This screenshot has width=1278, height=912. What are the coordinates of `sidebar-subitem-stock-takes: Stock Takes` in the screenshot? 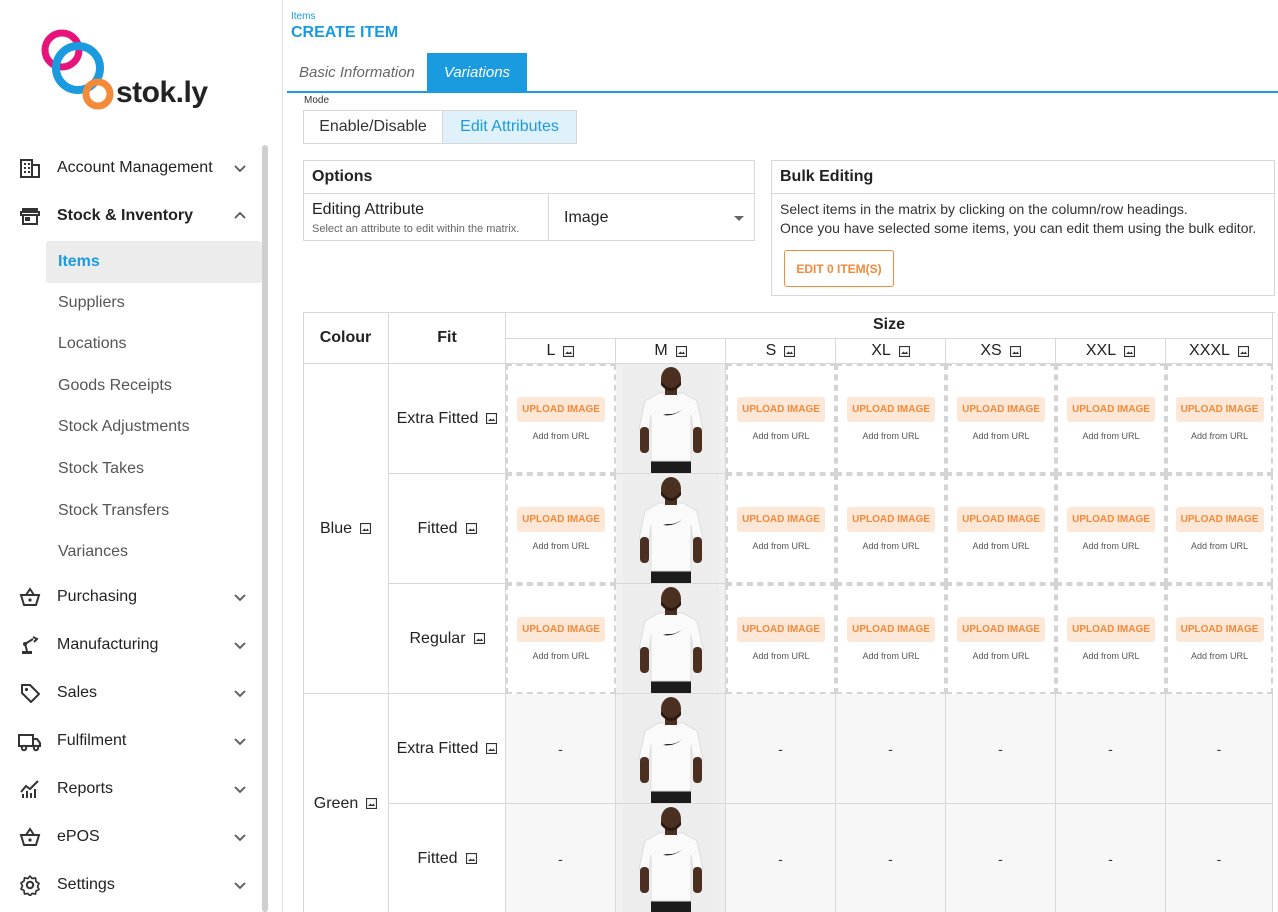 It's located at (154, 469).